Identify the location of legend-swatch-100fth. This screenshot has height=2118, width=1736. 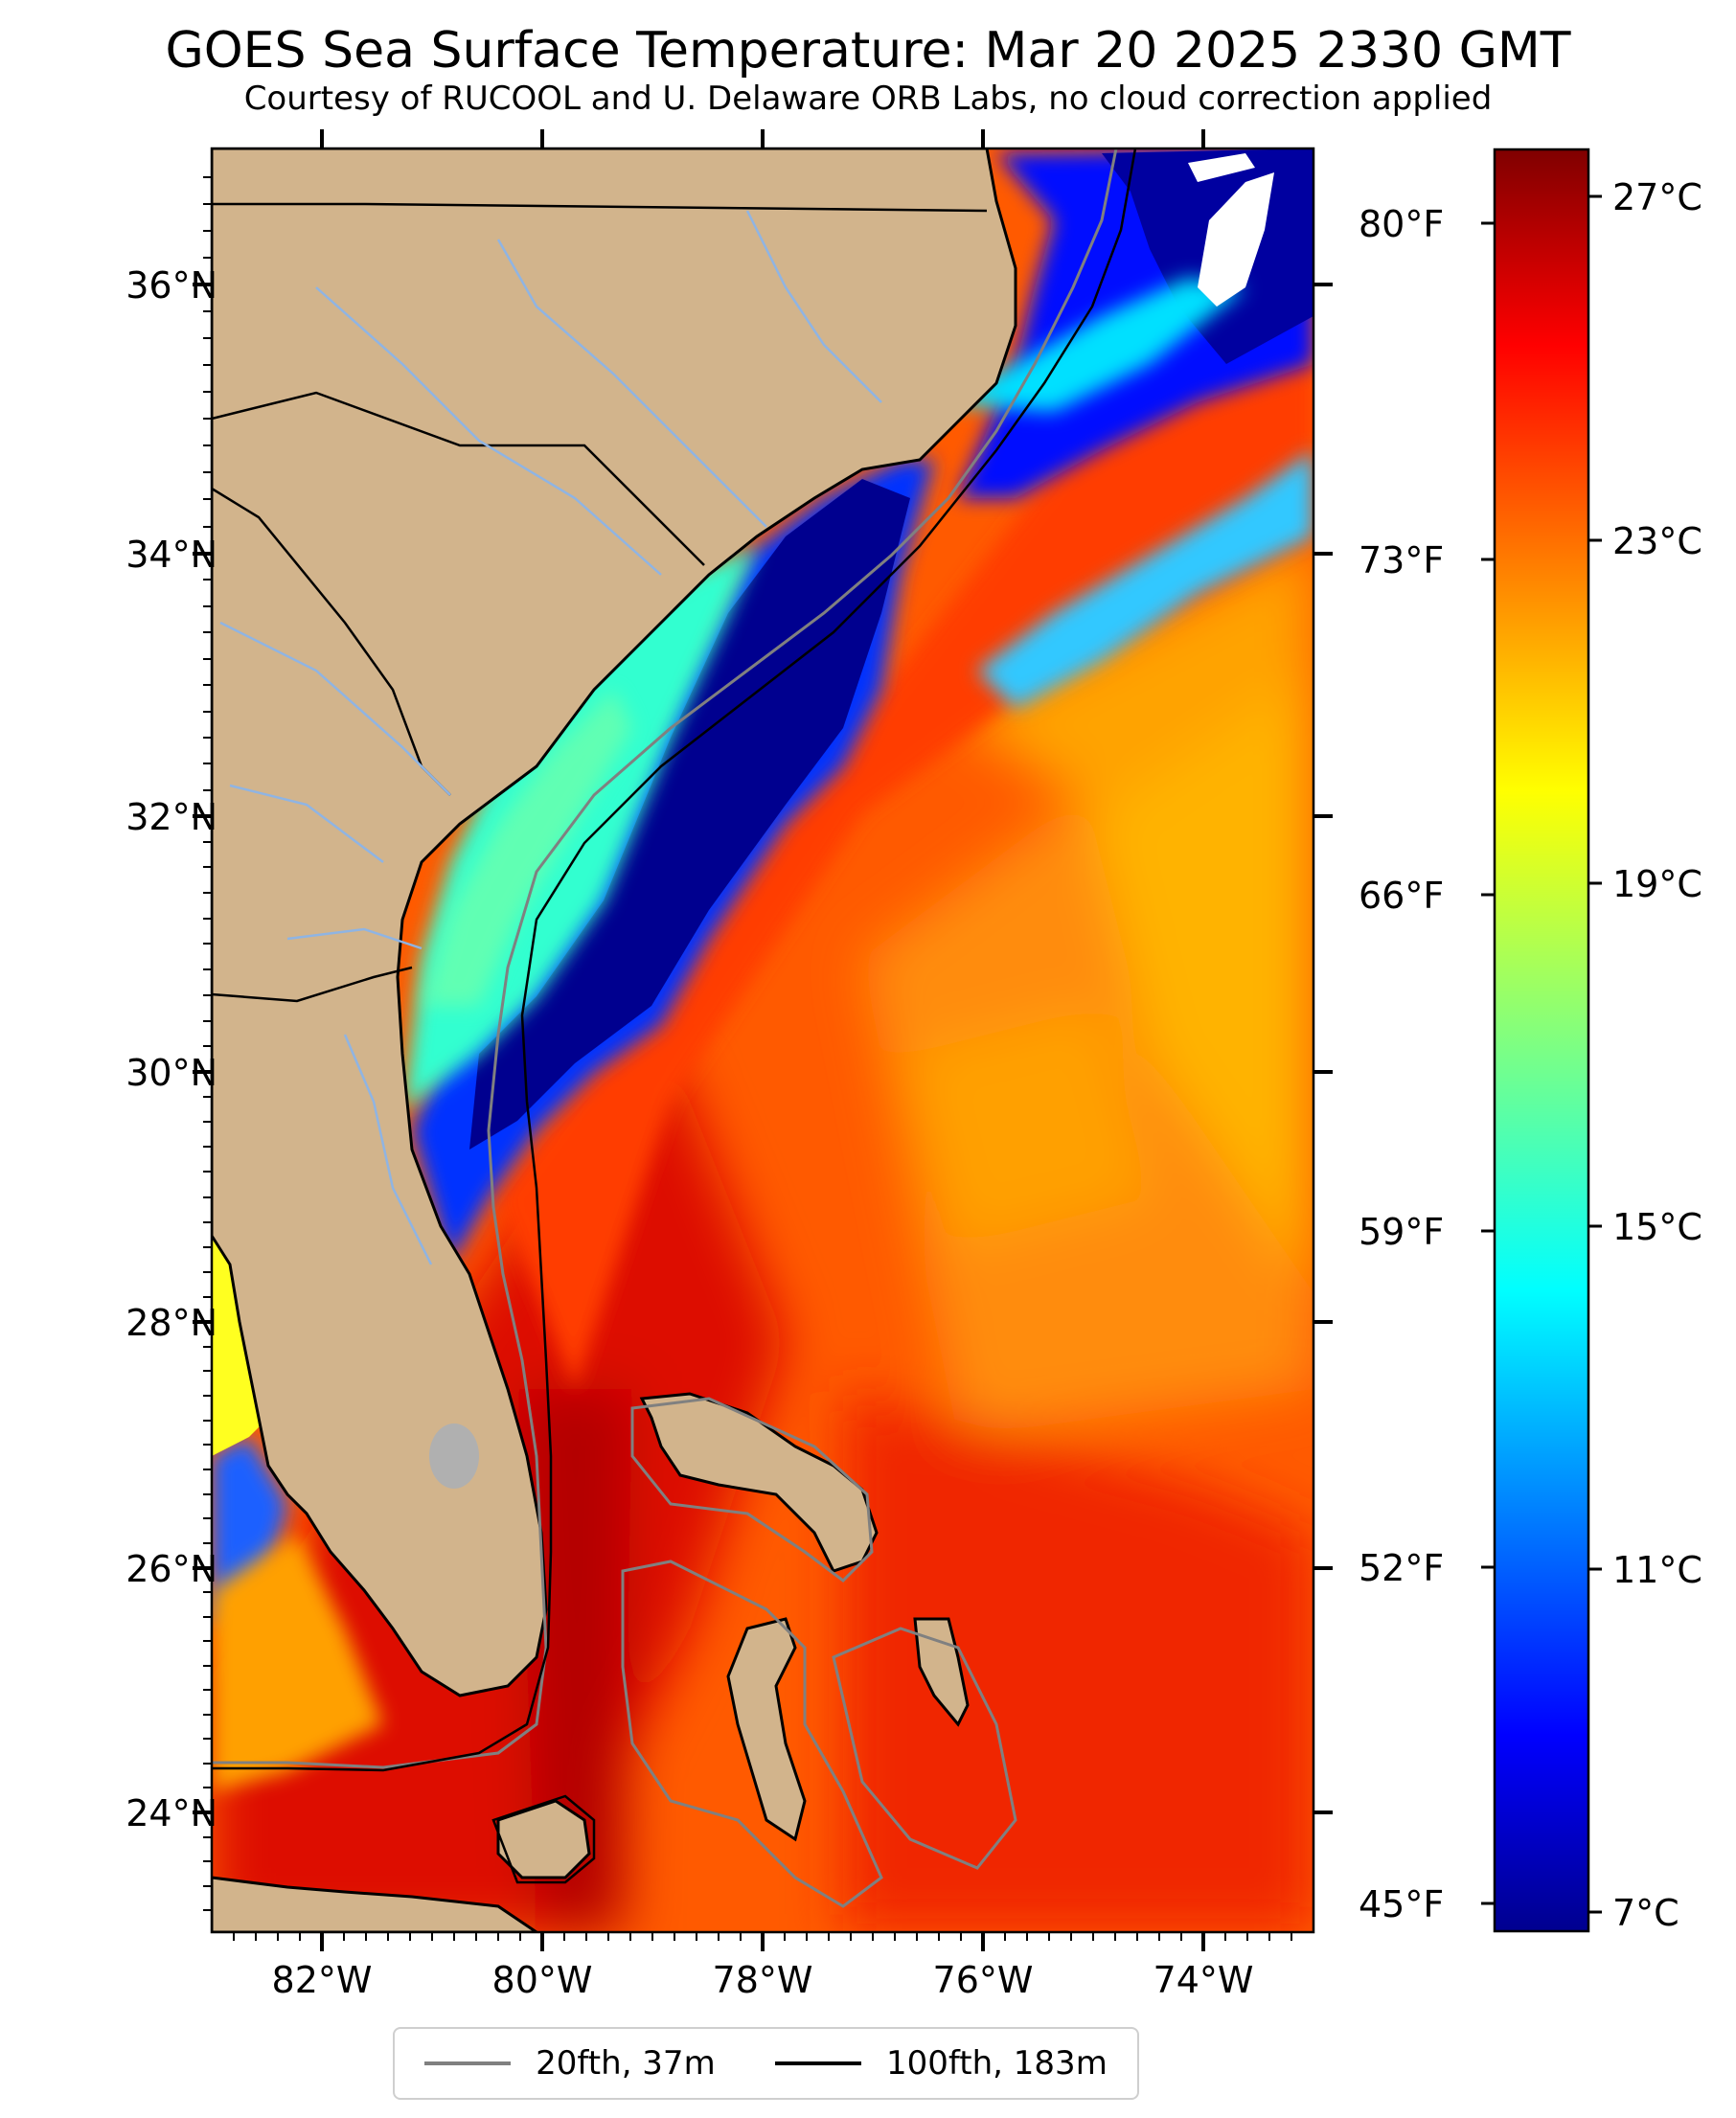
(819, 2063).